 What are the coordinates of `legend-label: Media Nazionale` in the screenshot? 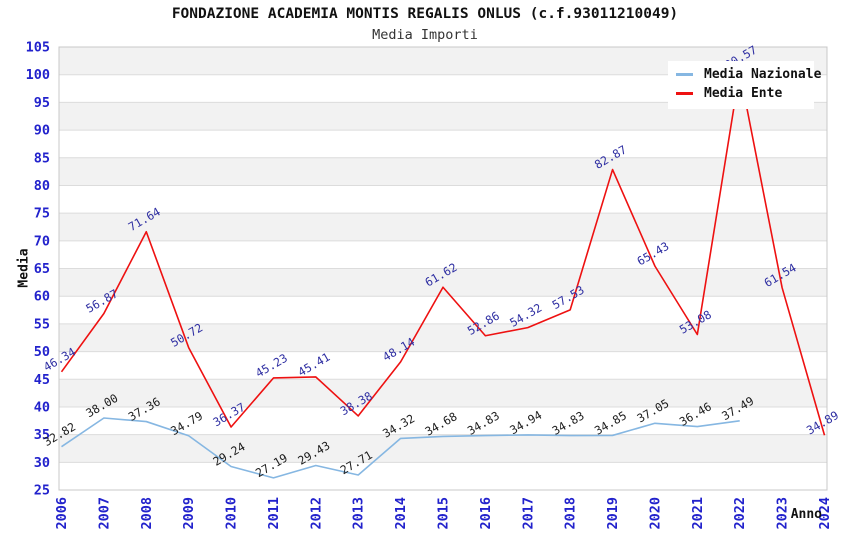 It's located at (763, 74).